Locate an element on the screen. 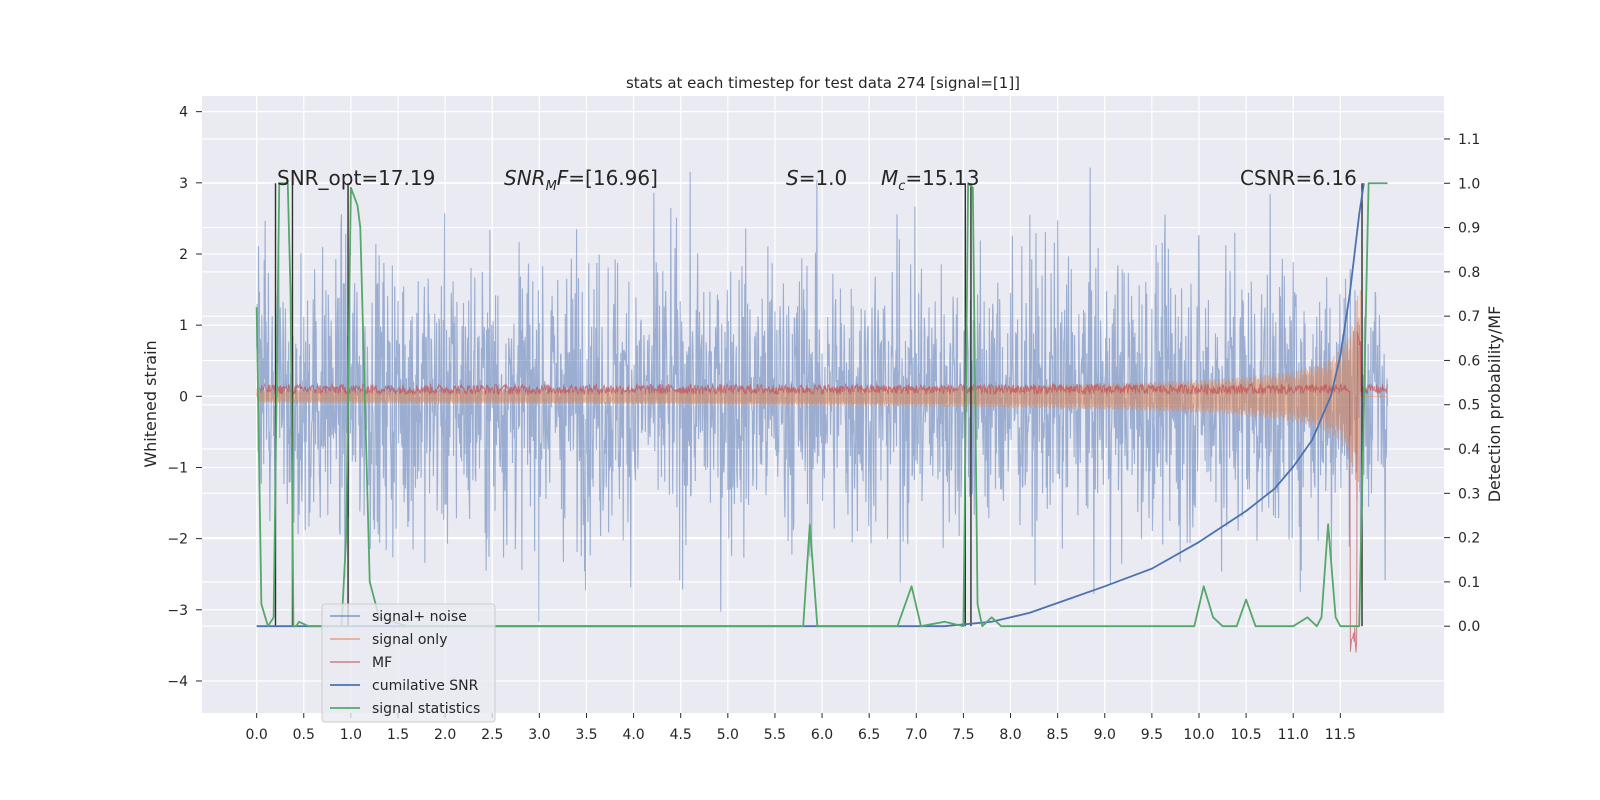 The height and width of the screenshot is (800, 1600). x-tick-label: 7.0 is located at coordinates (916, 735).